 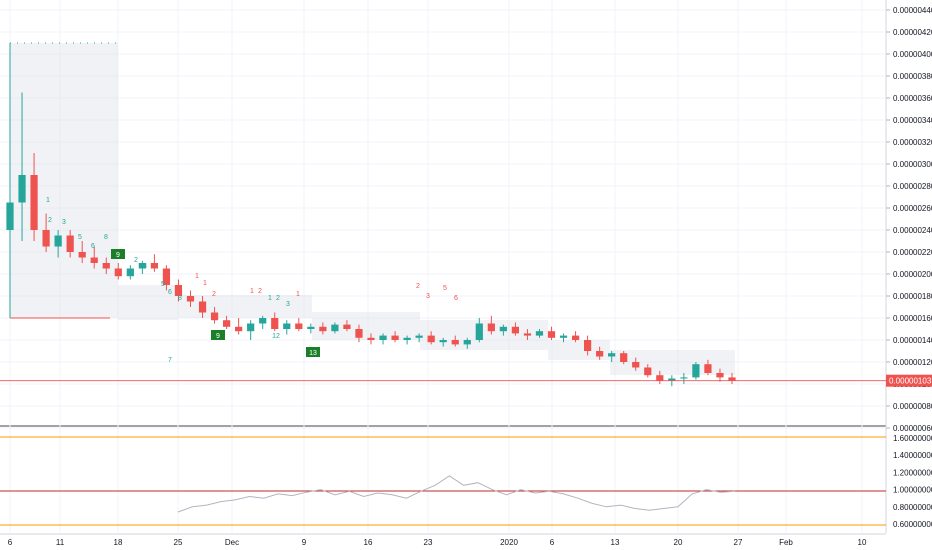 I want to click on time-tick-label: 16, so click(x=368, y=542).